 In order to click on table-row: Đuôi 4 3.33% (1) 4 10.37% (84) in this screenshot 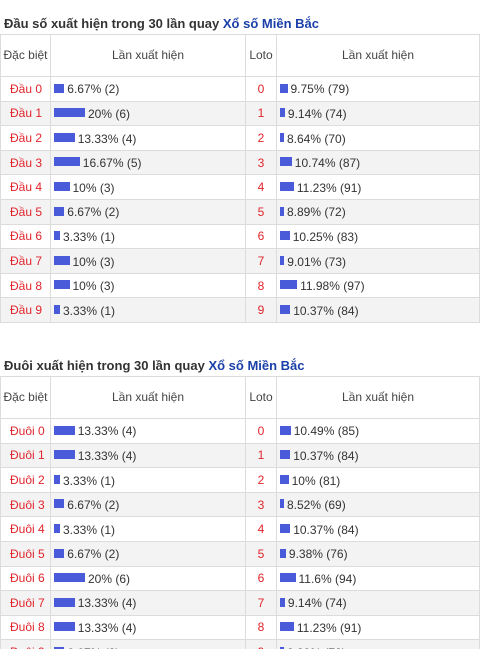, I will do `click(240, 529)`.